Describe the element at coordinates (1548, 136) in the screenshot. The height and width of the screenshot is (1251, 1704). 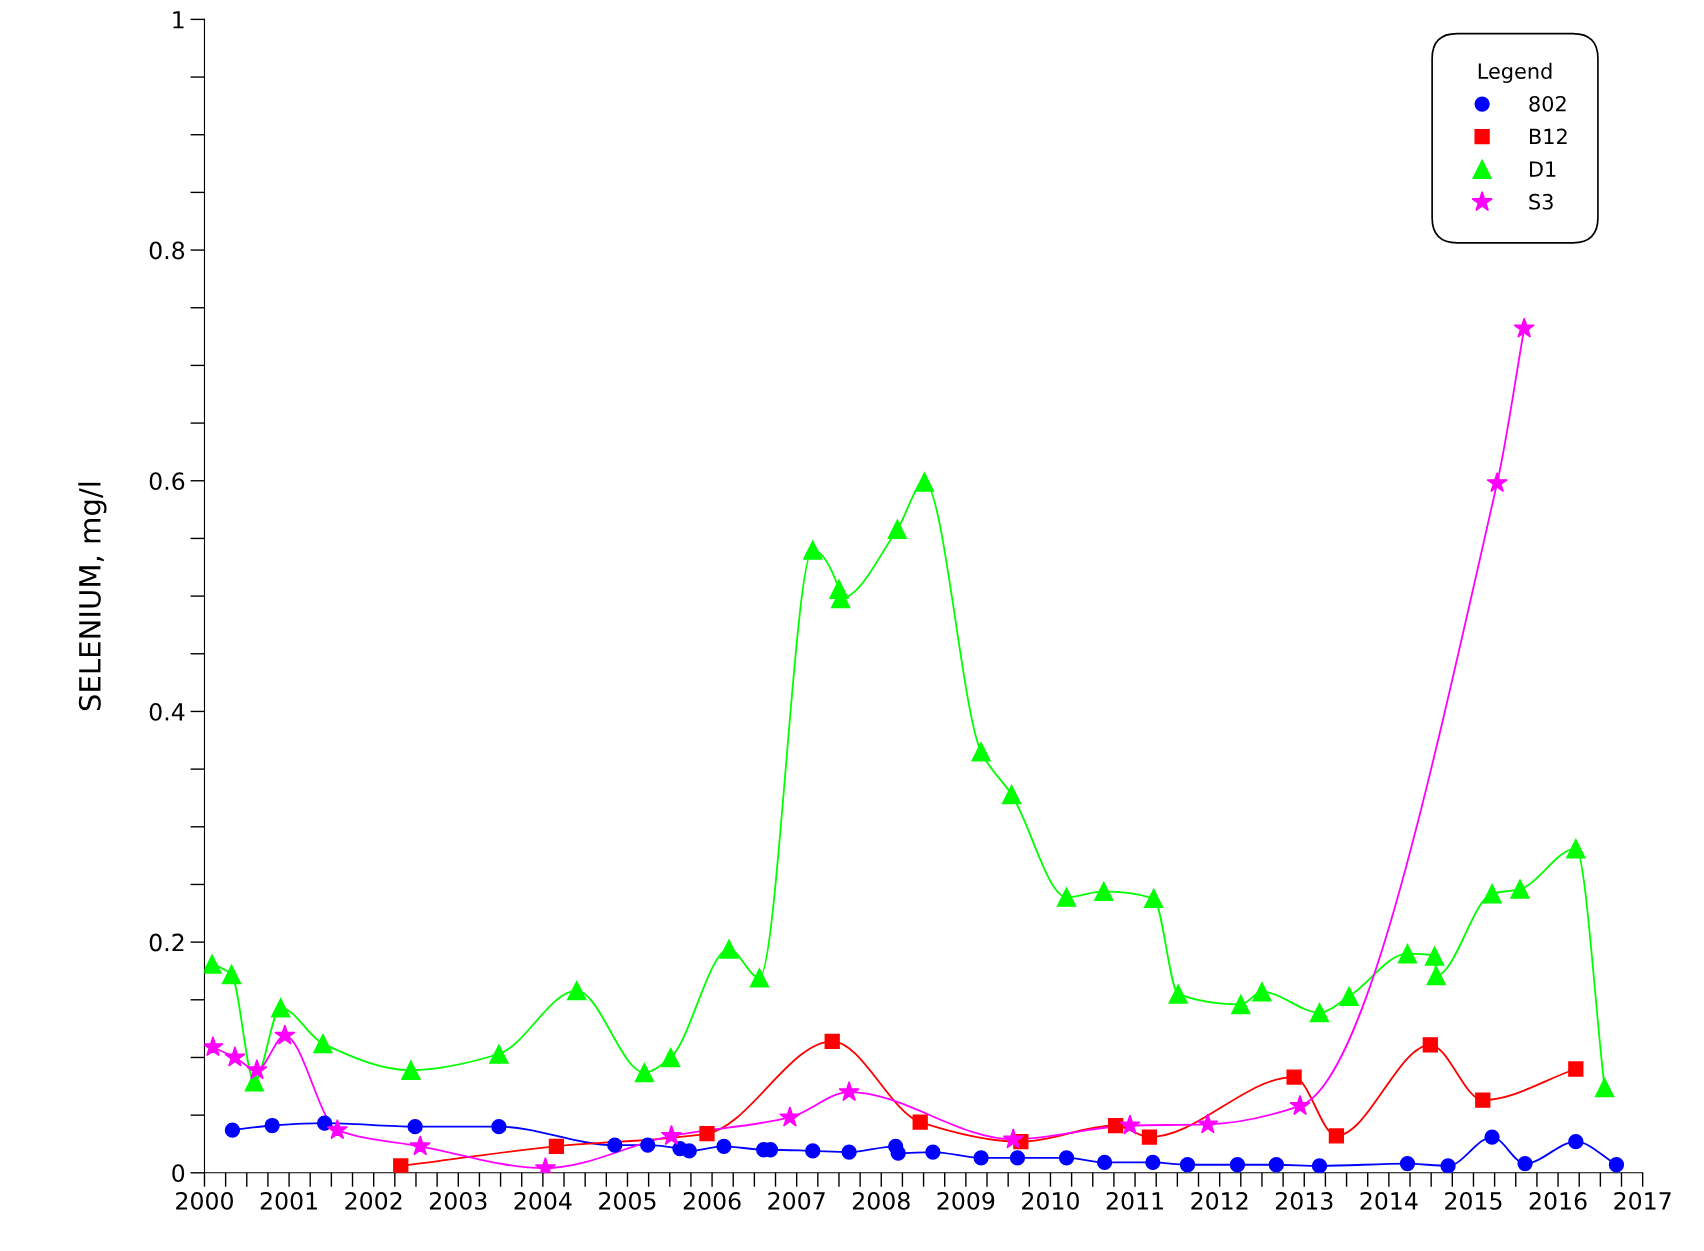
I see `legend-label: B12` at that location.